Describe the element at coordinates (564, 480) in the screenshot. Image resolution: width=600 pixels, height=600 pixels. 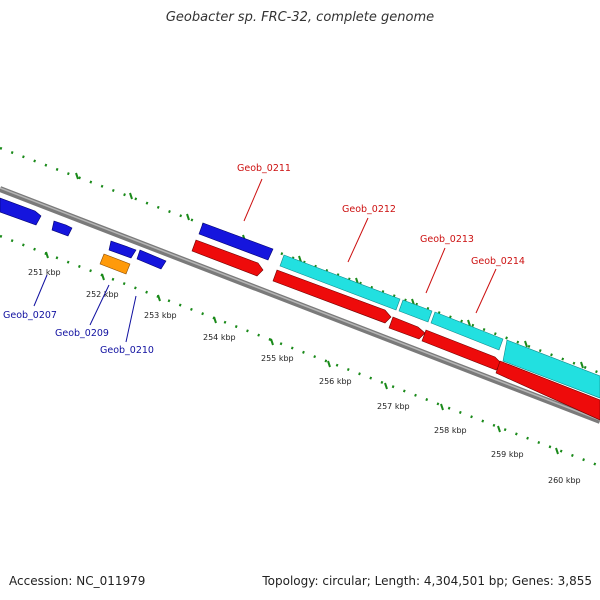
I see `scale-label: 260 kbp` at that location.